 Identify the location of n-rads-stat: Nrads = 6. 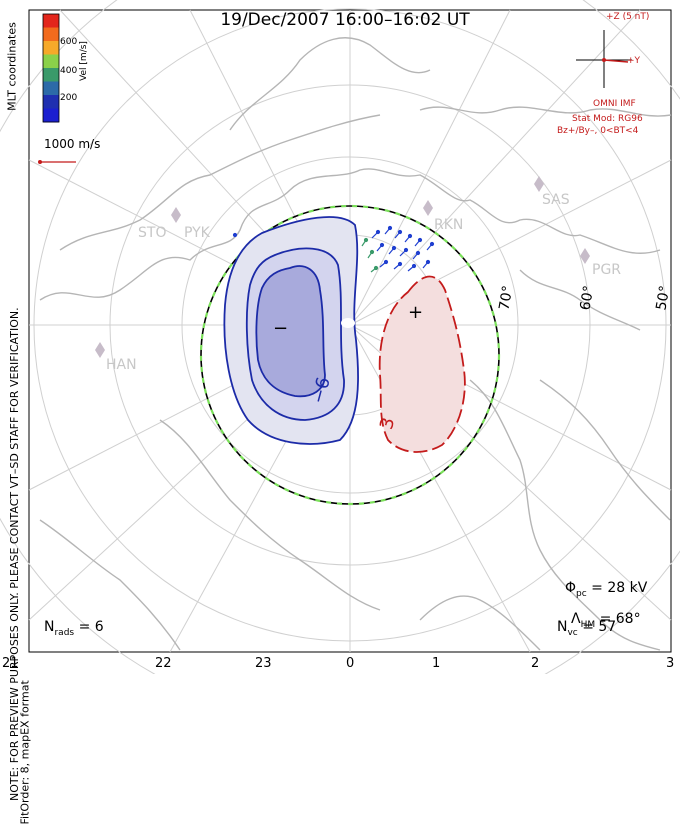
(74, 628).